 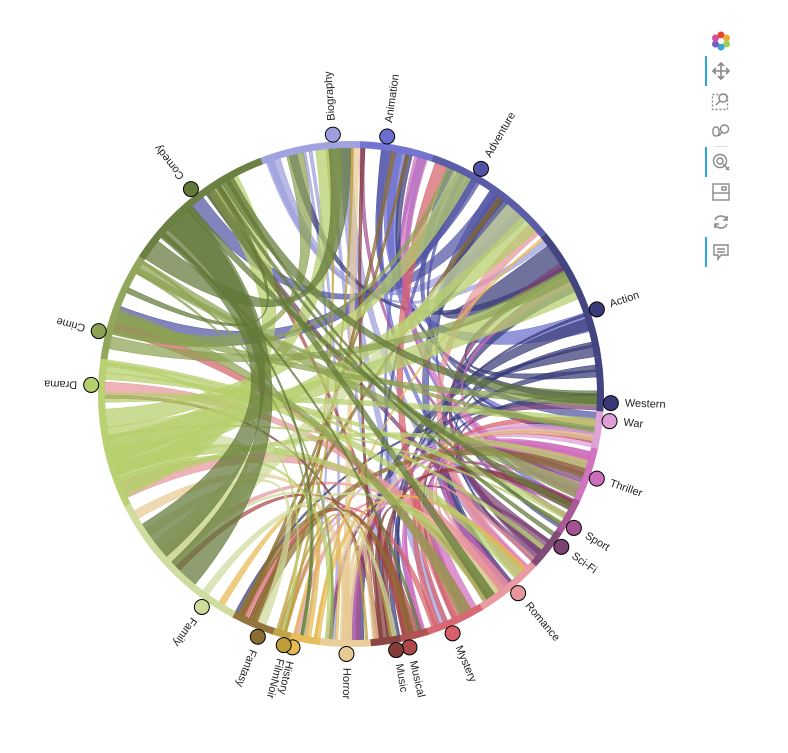 I want to click on ring-arc-comedy, so click(x=200, y=209).